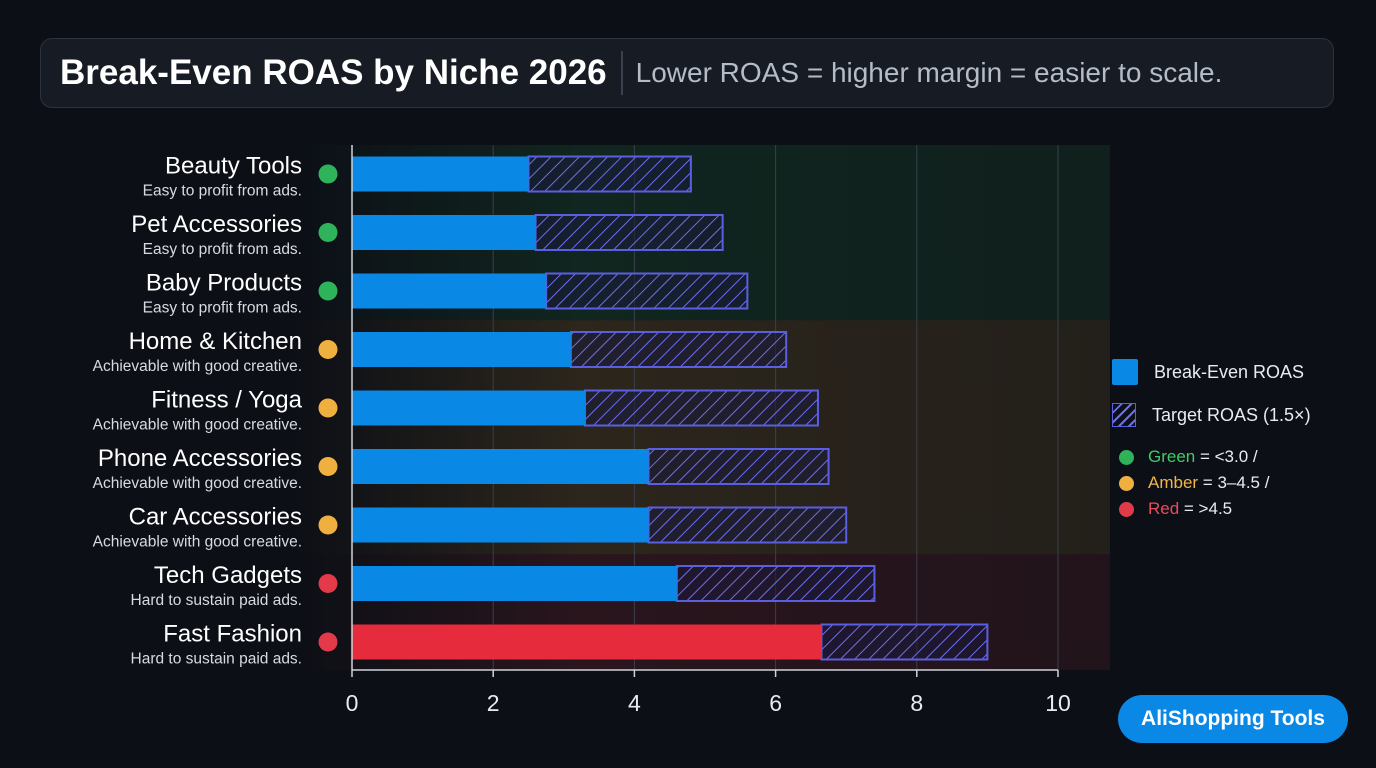 The width and height of the screenshot is (1376, 768). Describe the element at coordinates (233, 166) in the screenshot. I see `category-label: Beauty Tools` at that location.